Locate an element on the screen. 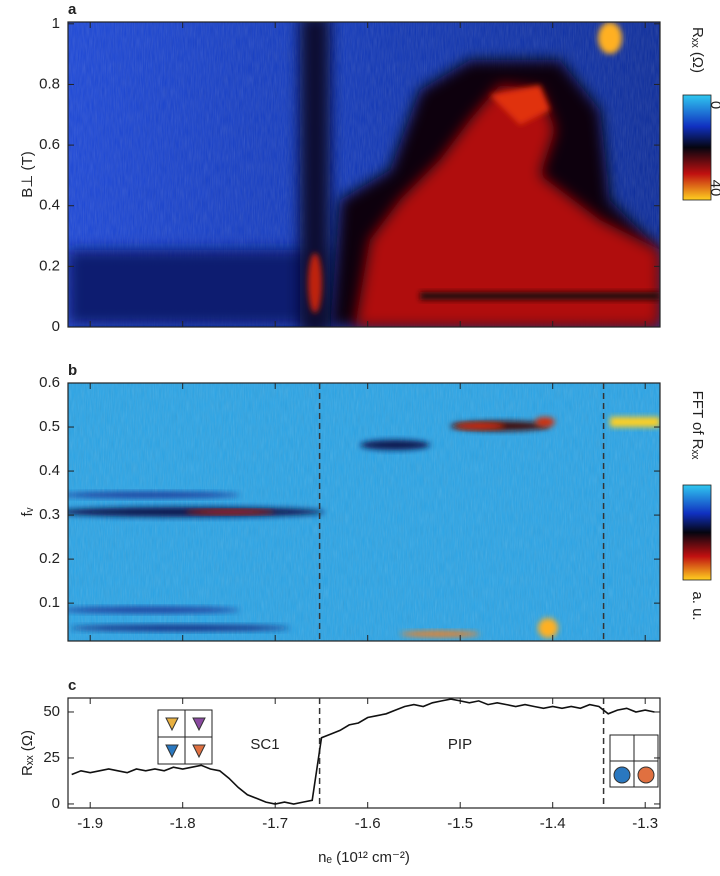 Image resolution: width=720 pixels, height=876 pixels. x-tick-label: -1.7 is located at coordinates (275, 823).